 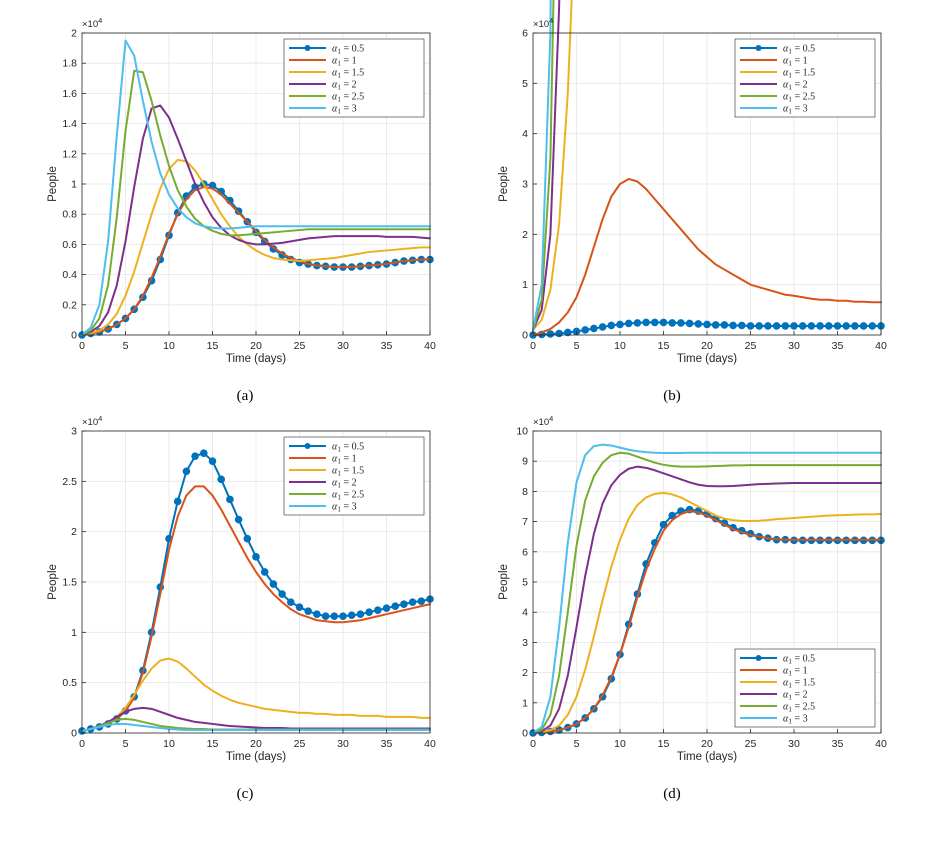 I want to click on legend-label: α1 = 1, so click(x=344, y=460).